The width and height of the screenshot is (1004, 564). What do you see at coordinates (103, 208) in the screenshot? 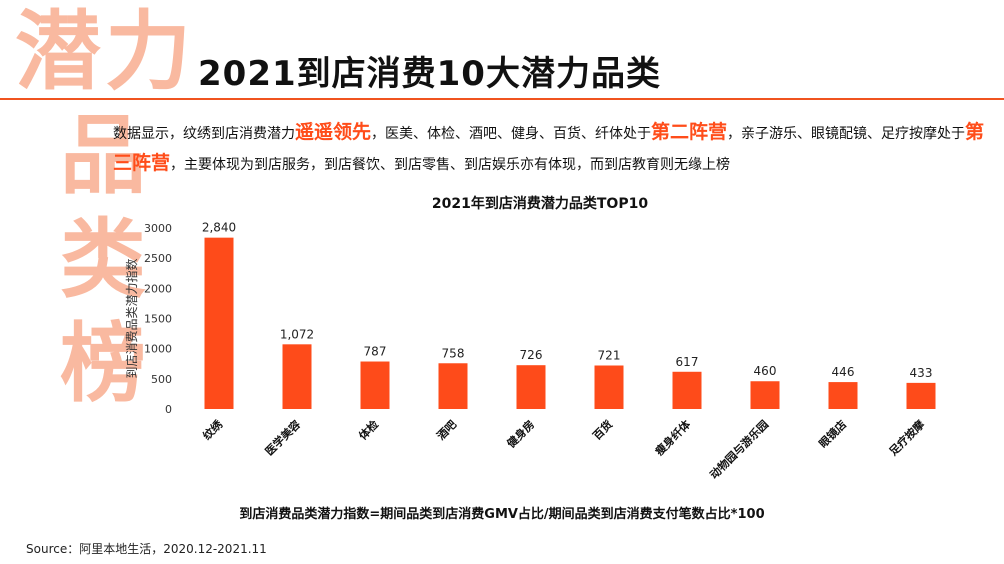
I see `side-title: 潜 力 品 类 榜` at bounding box center [103, 208].